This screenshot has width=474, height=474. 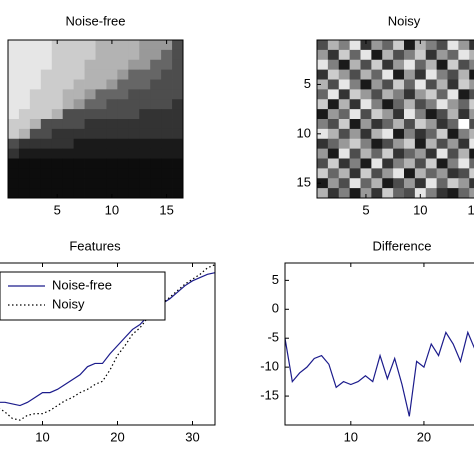 What do you see at coordinates (365, 209) in the screenshot?
I see `x-tick-label: 5` at bounding box center [365, 209].